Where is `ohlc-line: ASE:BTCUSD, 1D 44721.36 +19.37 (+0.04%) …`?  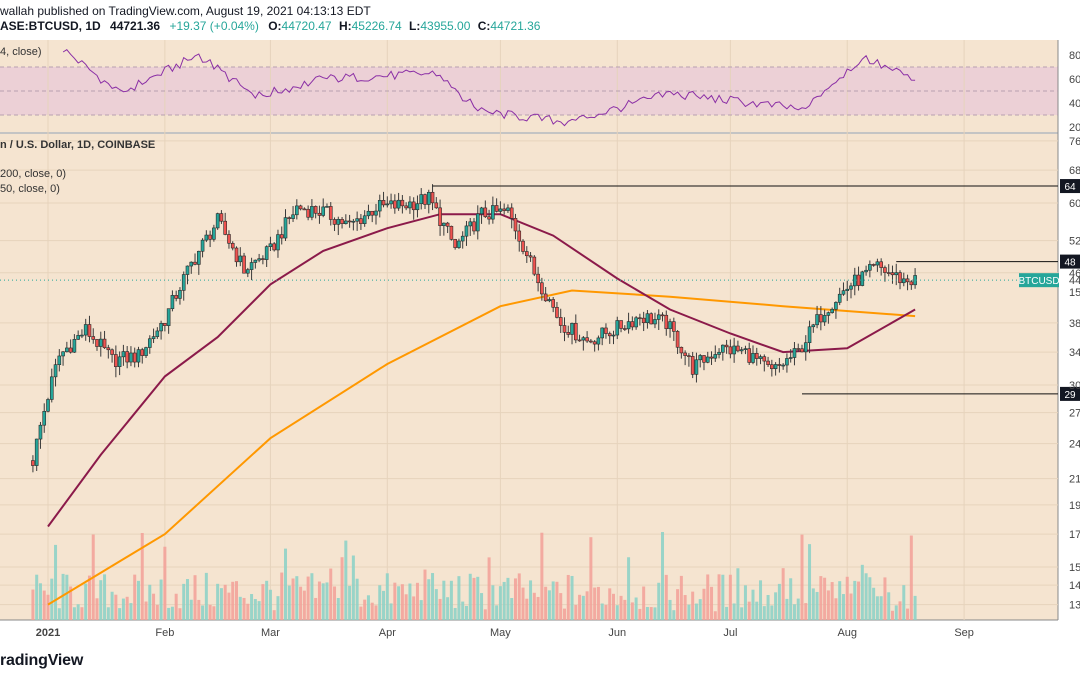
ohlc-line: ASE:BTCUSD, 1D 44721.36 +19.37 (+0.04%) … is located at coordinates (272, 26).